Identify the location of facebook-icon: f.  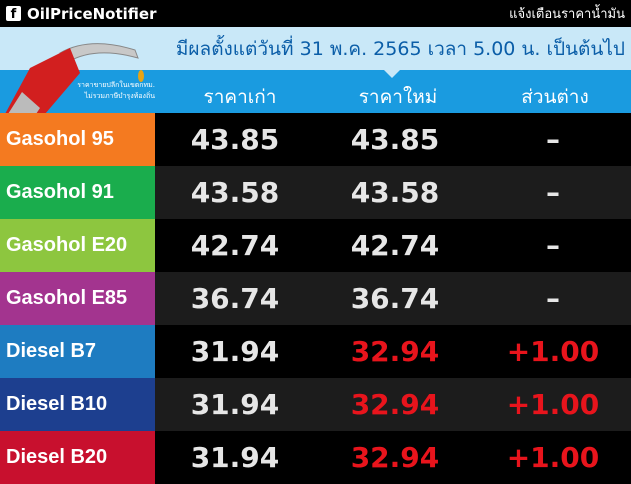
(13, 13).